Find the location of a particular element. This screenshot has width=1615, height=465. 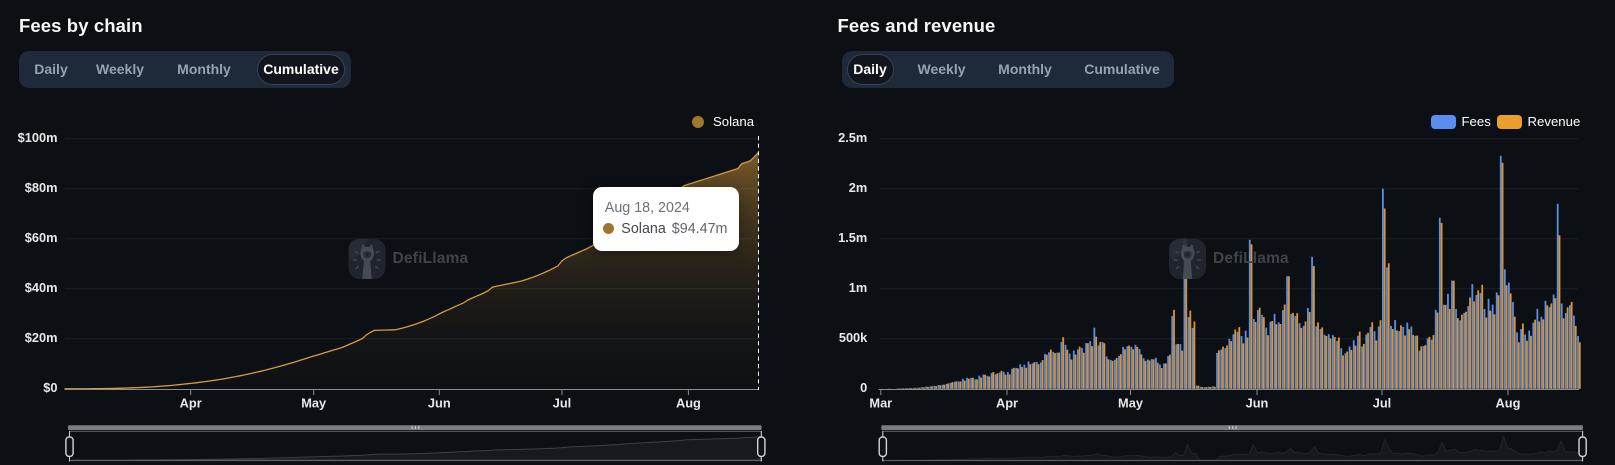

svg-text: 1m is located at coordinates (858, 287).